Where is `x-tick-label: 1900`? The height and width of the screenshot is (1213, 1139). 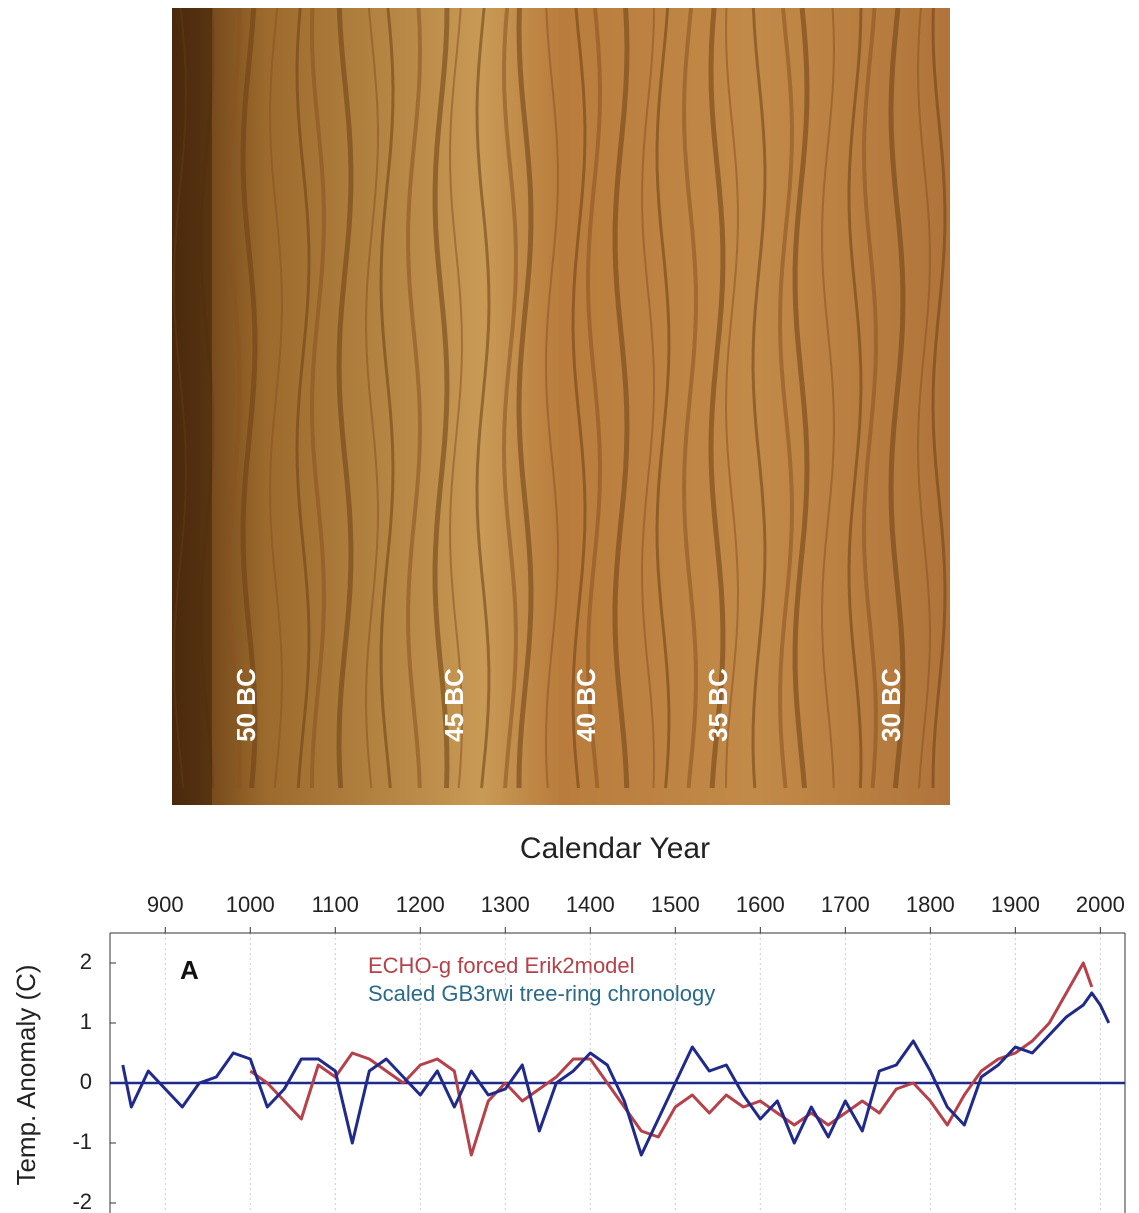
x-tick-label: 1900 is located at coordinates (1015, 904).